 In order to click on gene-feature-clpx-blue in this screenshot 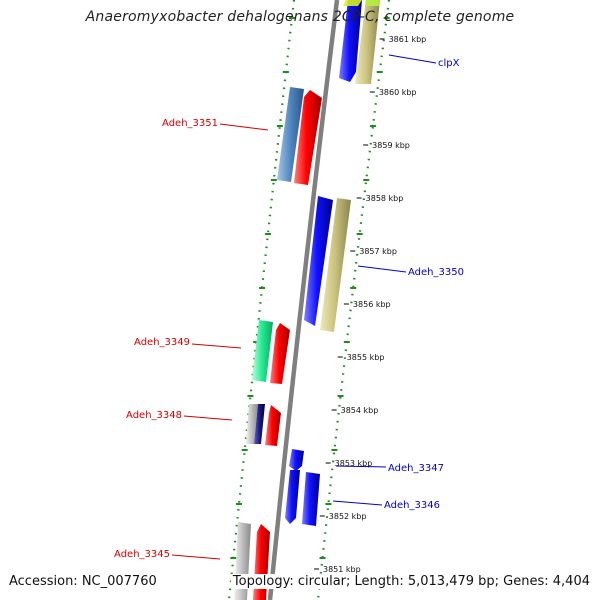, I will do `click(350, 41)`.